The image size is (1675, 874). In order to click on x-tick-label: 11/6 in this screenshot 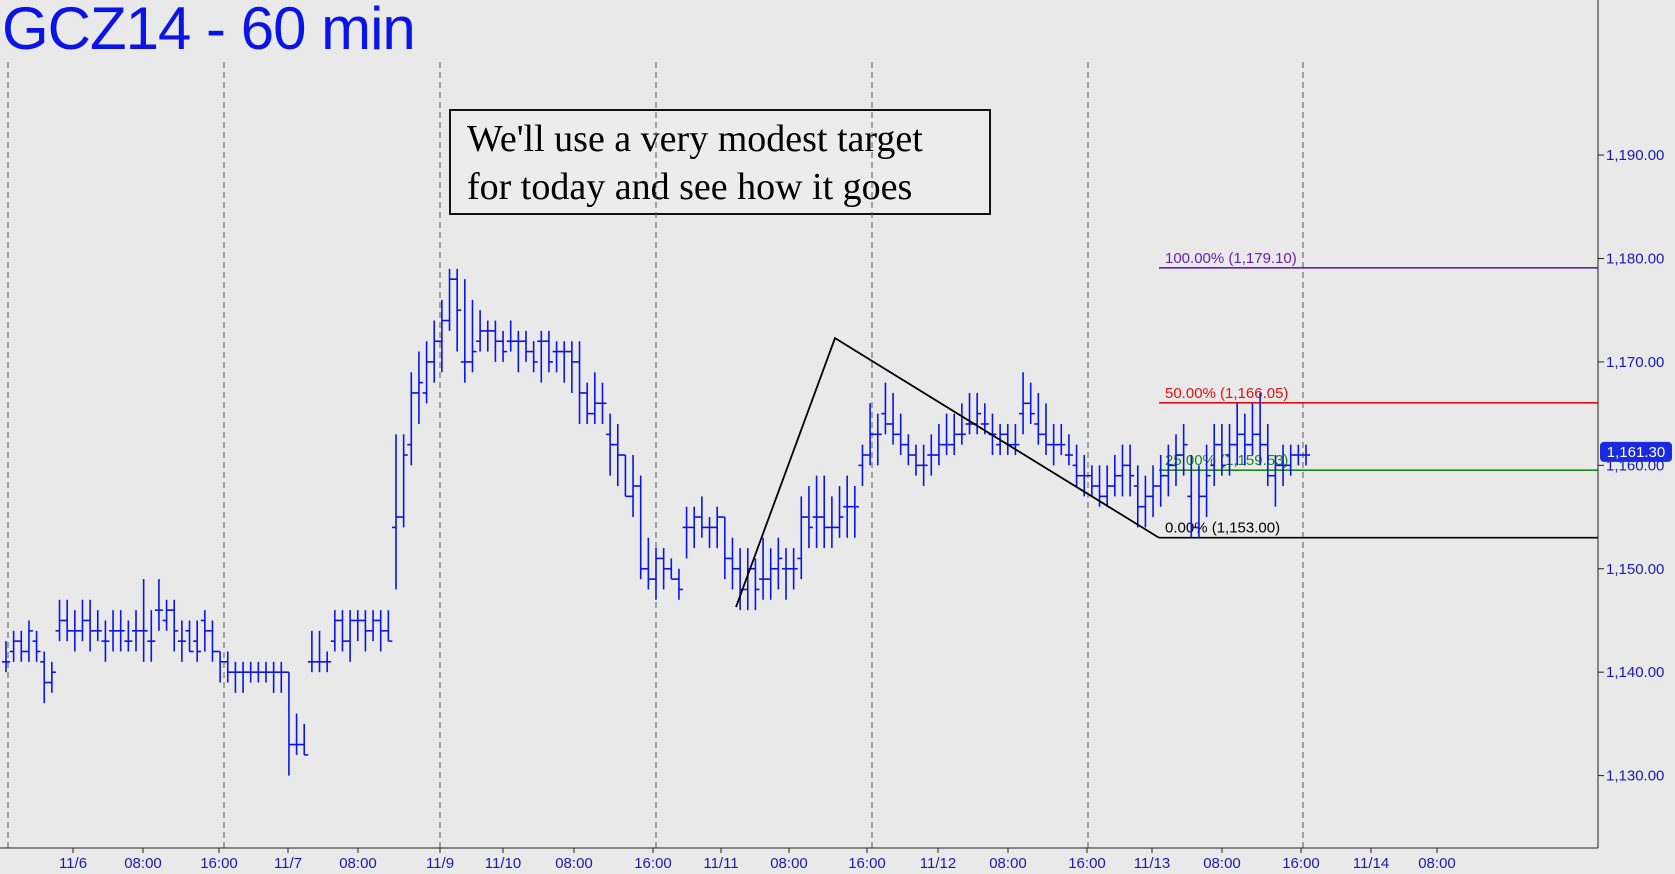, I will do `click(73, 863)`.